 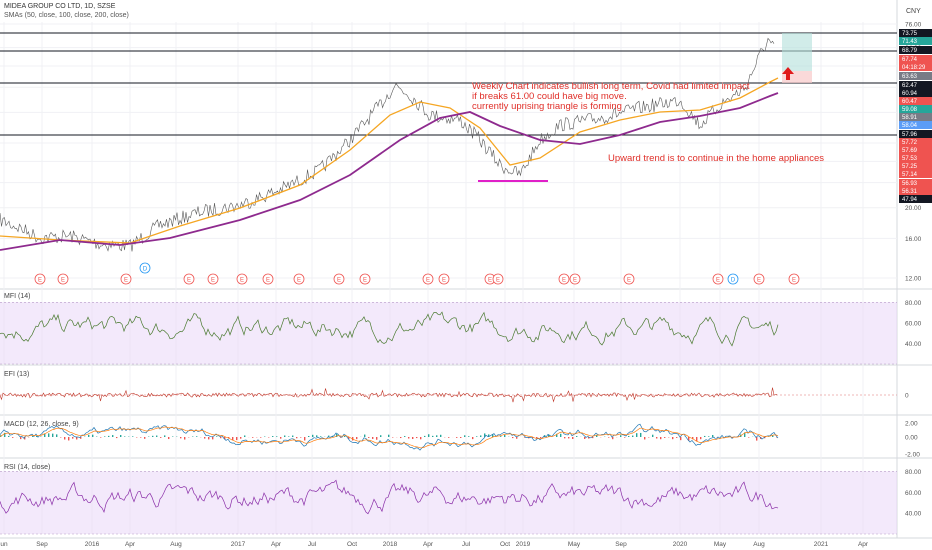 What do you see at coordinates (913, 344) in the screenshot?
I see `mfi-tick: 40.00` at bounding box center [913, 344].